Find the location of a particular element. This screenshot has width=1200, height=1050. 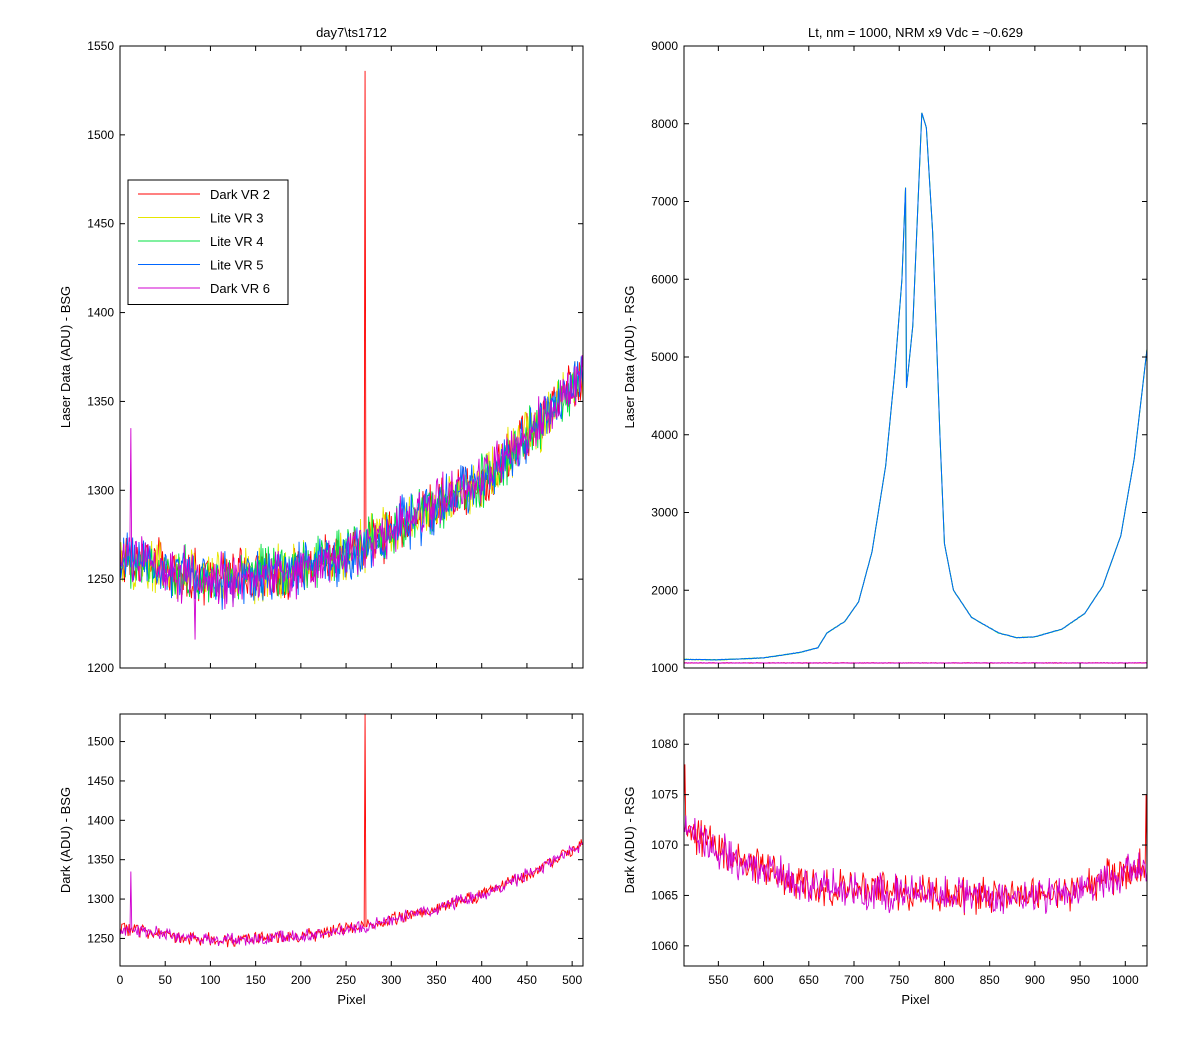

x-tick-label: 700 is located at coordinates (854, 980).